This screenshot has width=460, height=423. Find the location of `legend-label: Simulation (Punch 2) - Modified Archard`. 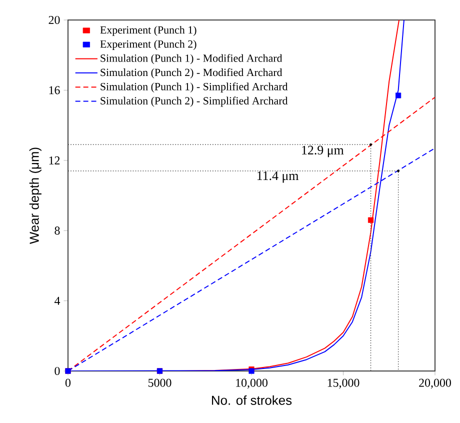

legend-label: Simulation (Punch 2) - Modified Archard is located at coordinates (191, 73).